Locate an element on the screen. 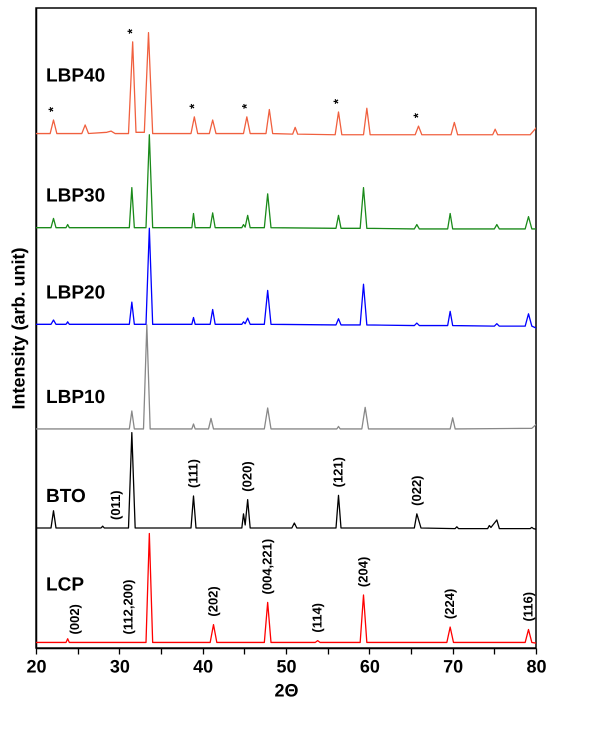  series-label: LBP20 is located at coordinates (76, 293).